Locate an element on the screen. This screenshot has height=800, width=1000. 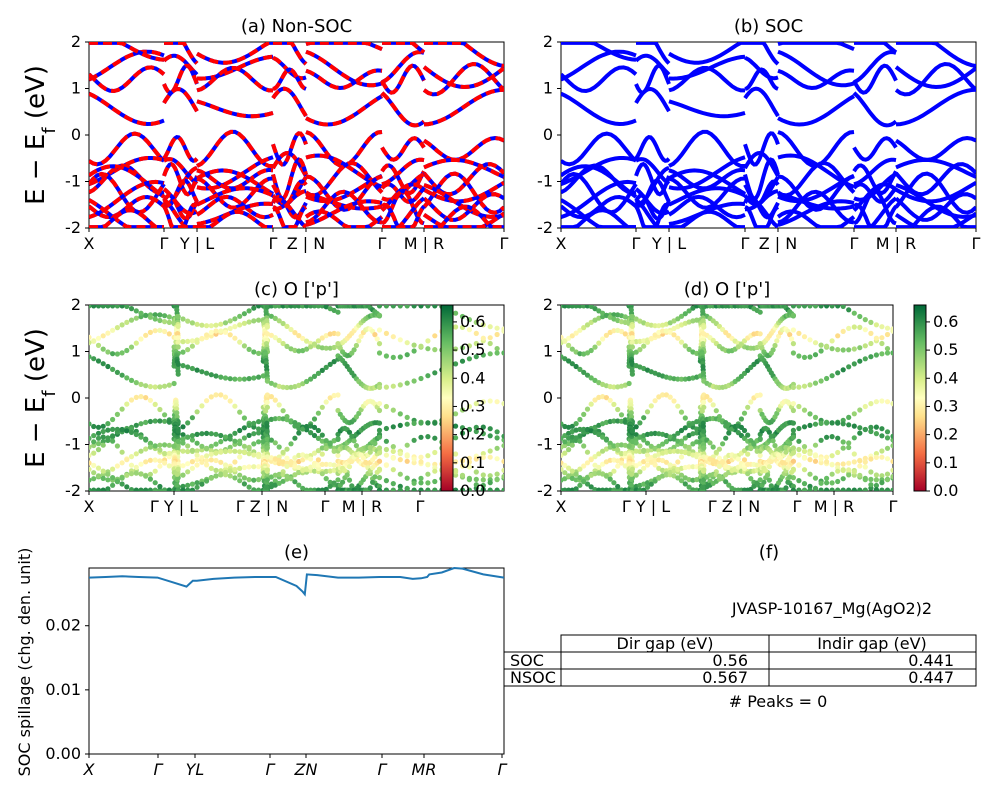
x-tick-label: Γ Y | L is located at coordinates (174, 506).